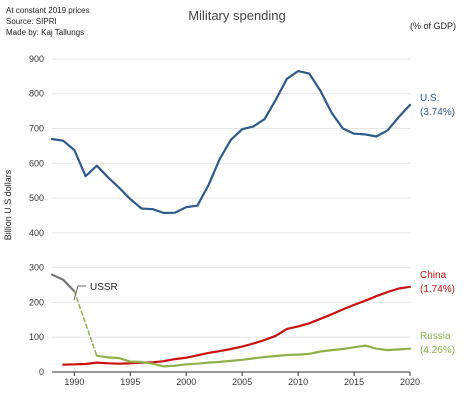  What do you see at coordinates (435, 336) in the screenshot?
I see `russia-label: Russia` at bounding box center [435, 336].